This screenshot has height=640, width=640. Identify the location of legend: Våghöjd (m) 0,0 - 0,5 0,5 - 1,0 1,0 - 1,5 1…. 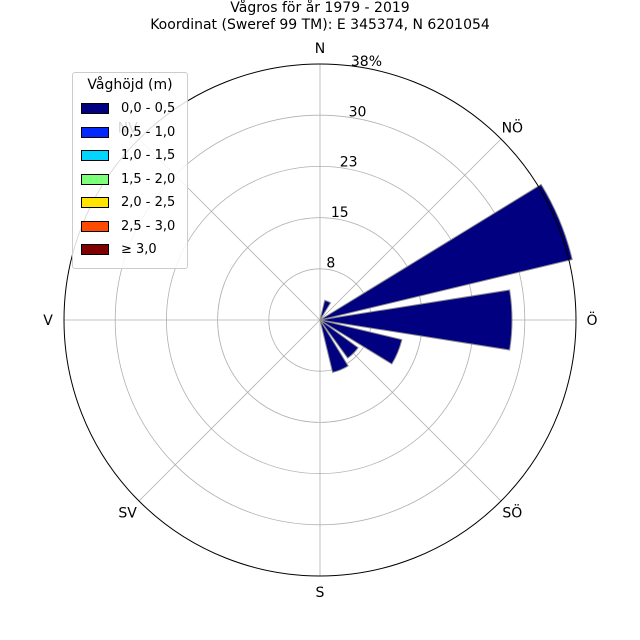
(130, 170).